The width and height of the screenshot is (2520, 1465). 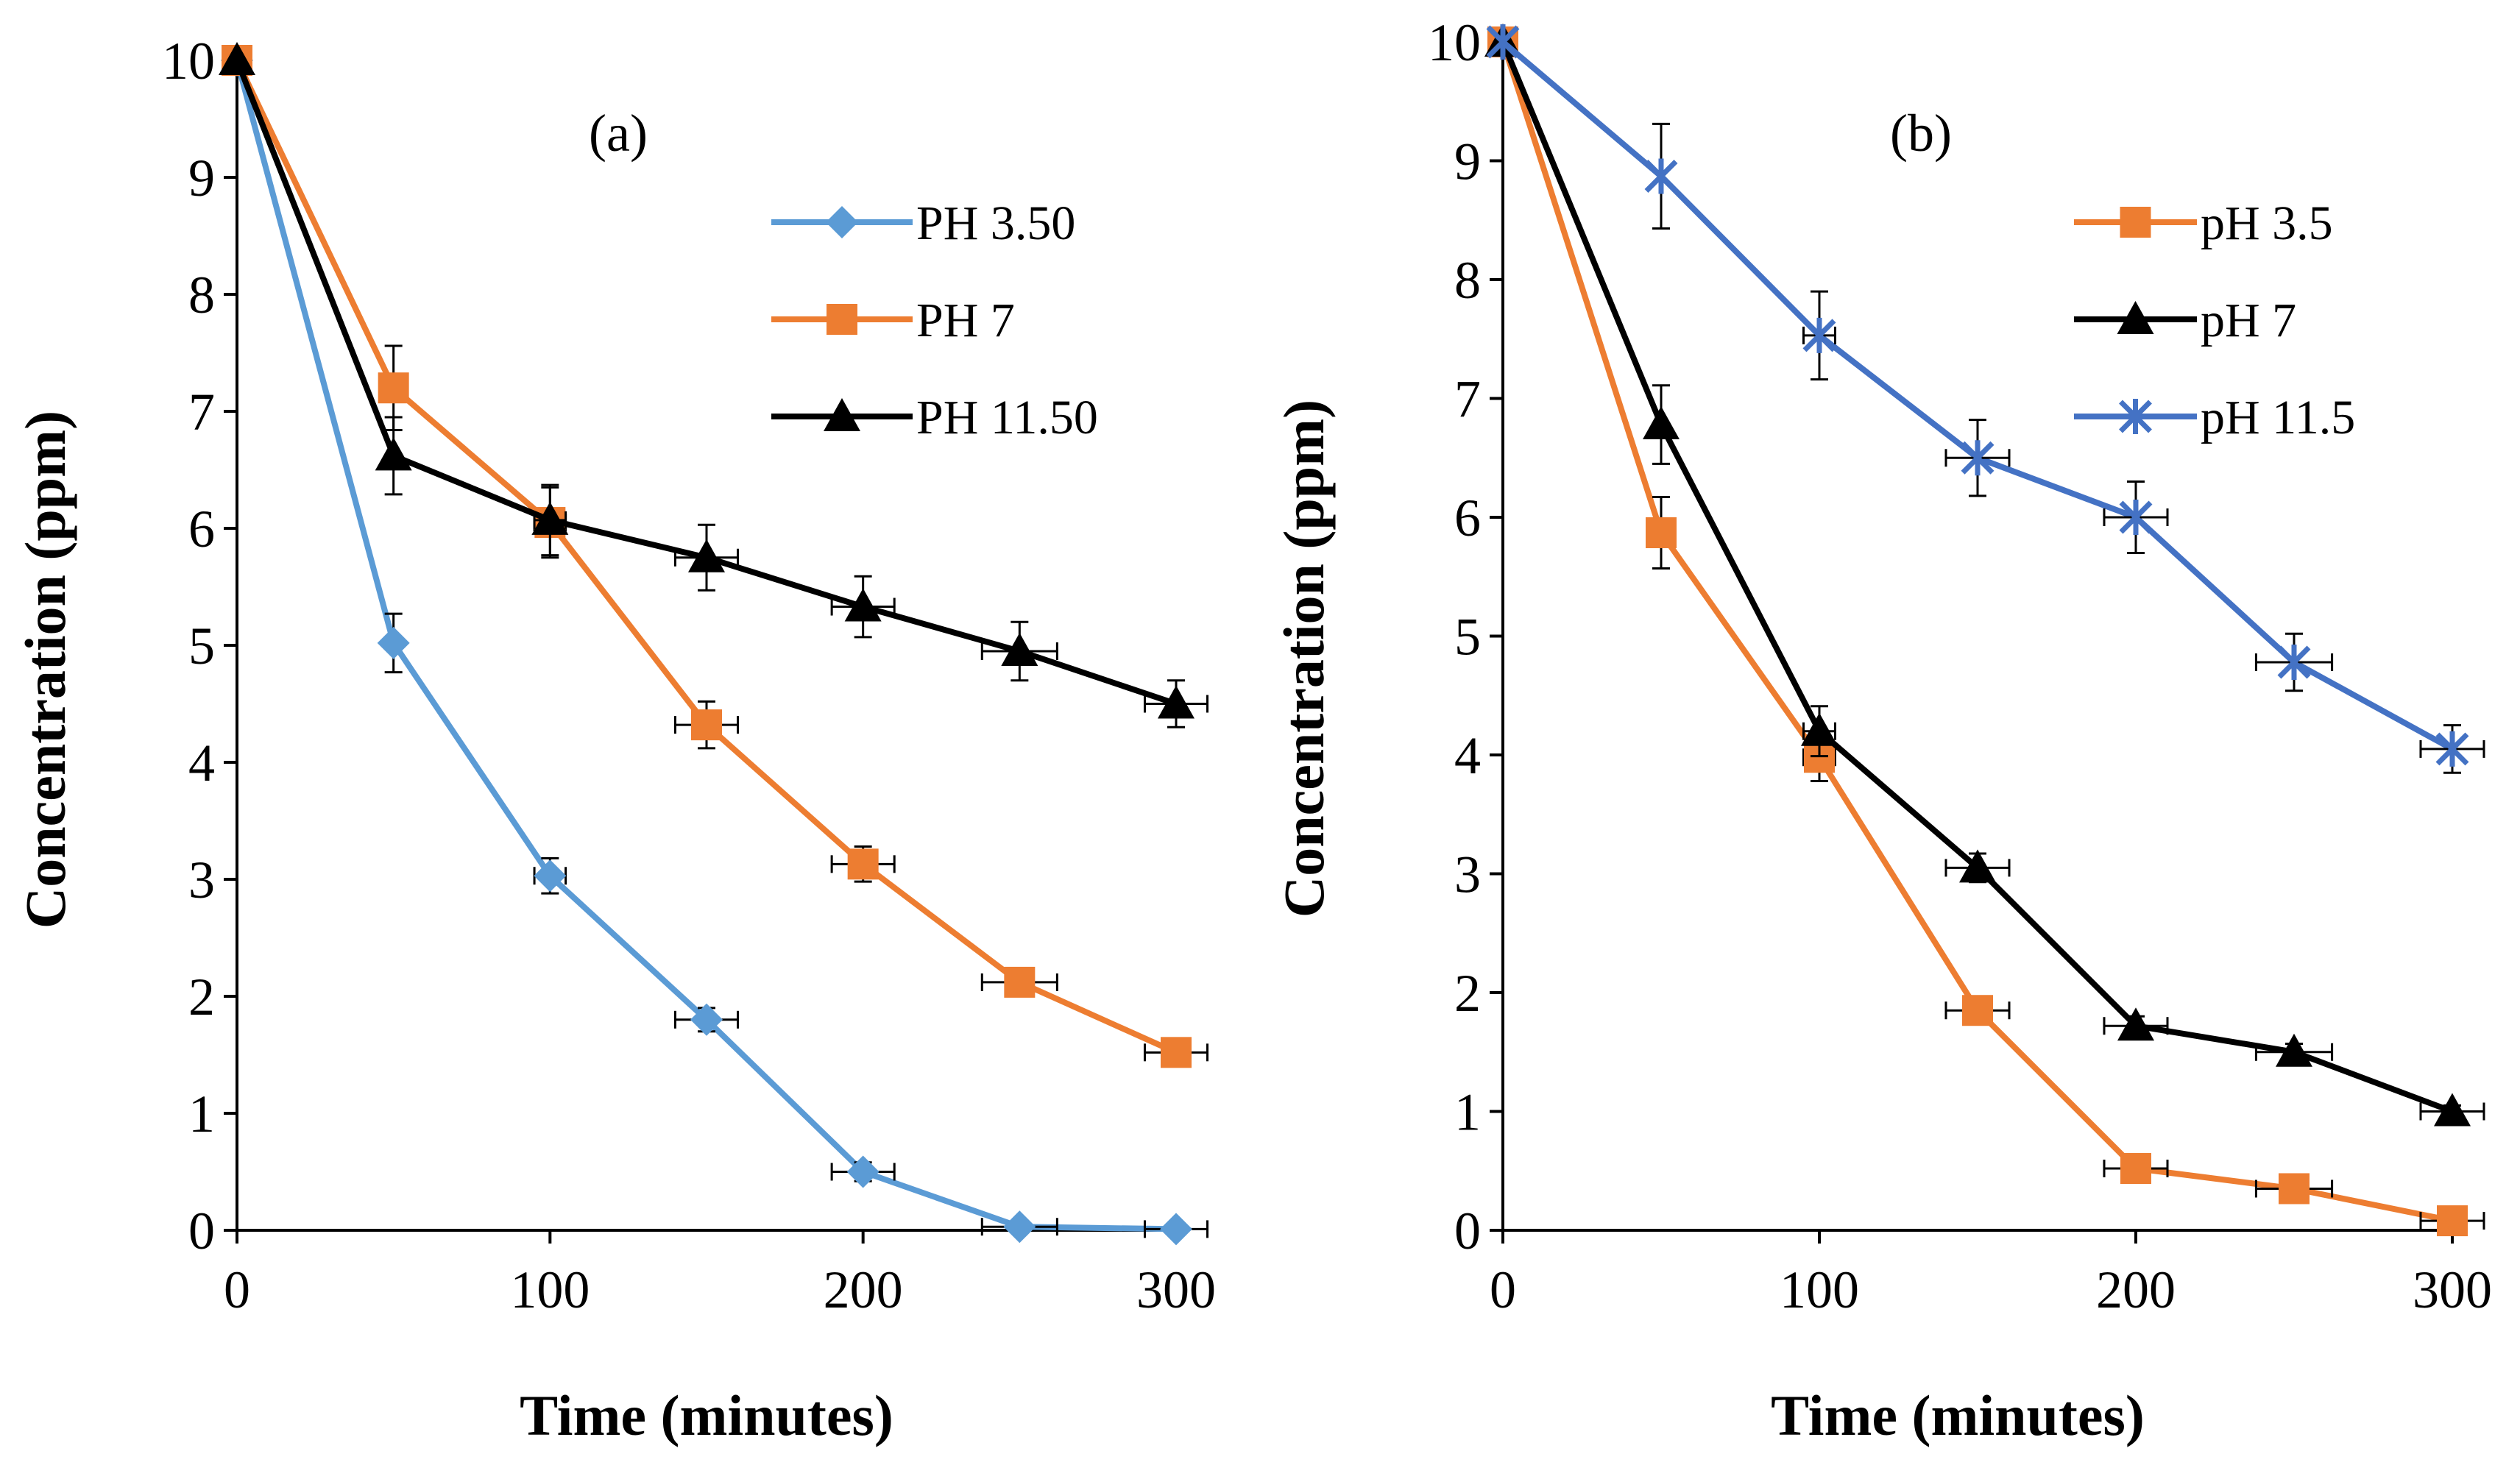 I want to click on legend-entry: PH 7, so click(x=893, y=320).